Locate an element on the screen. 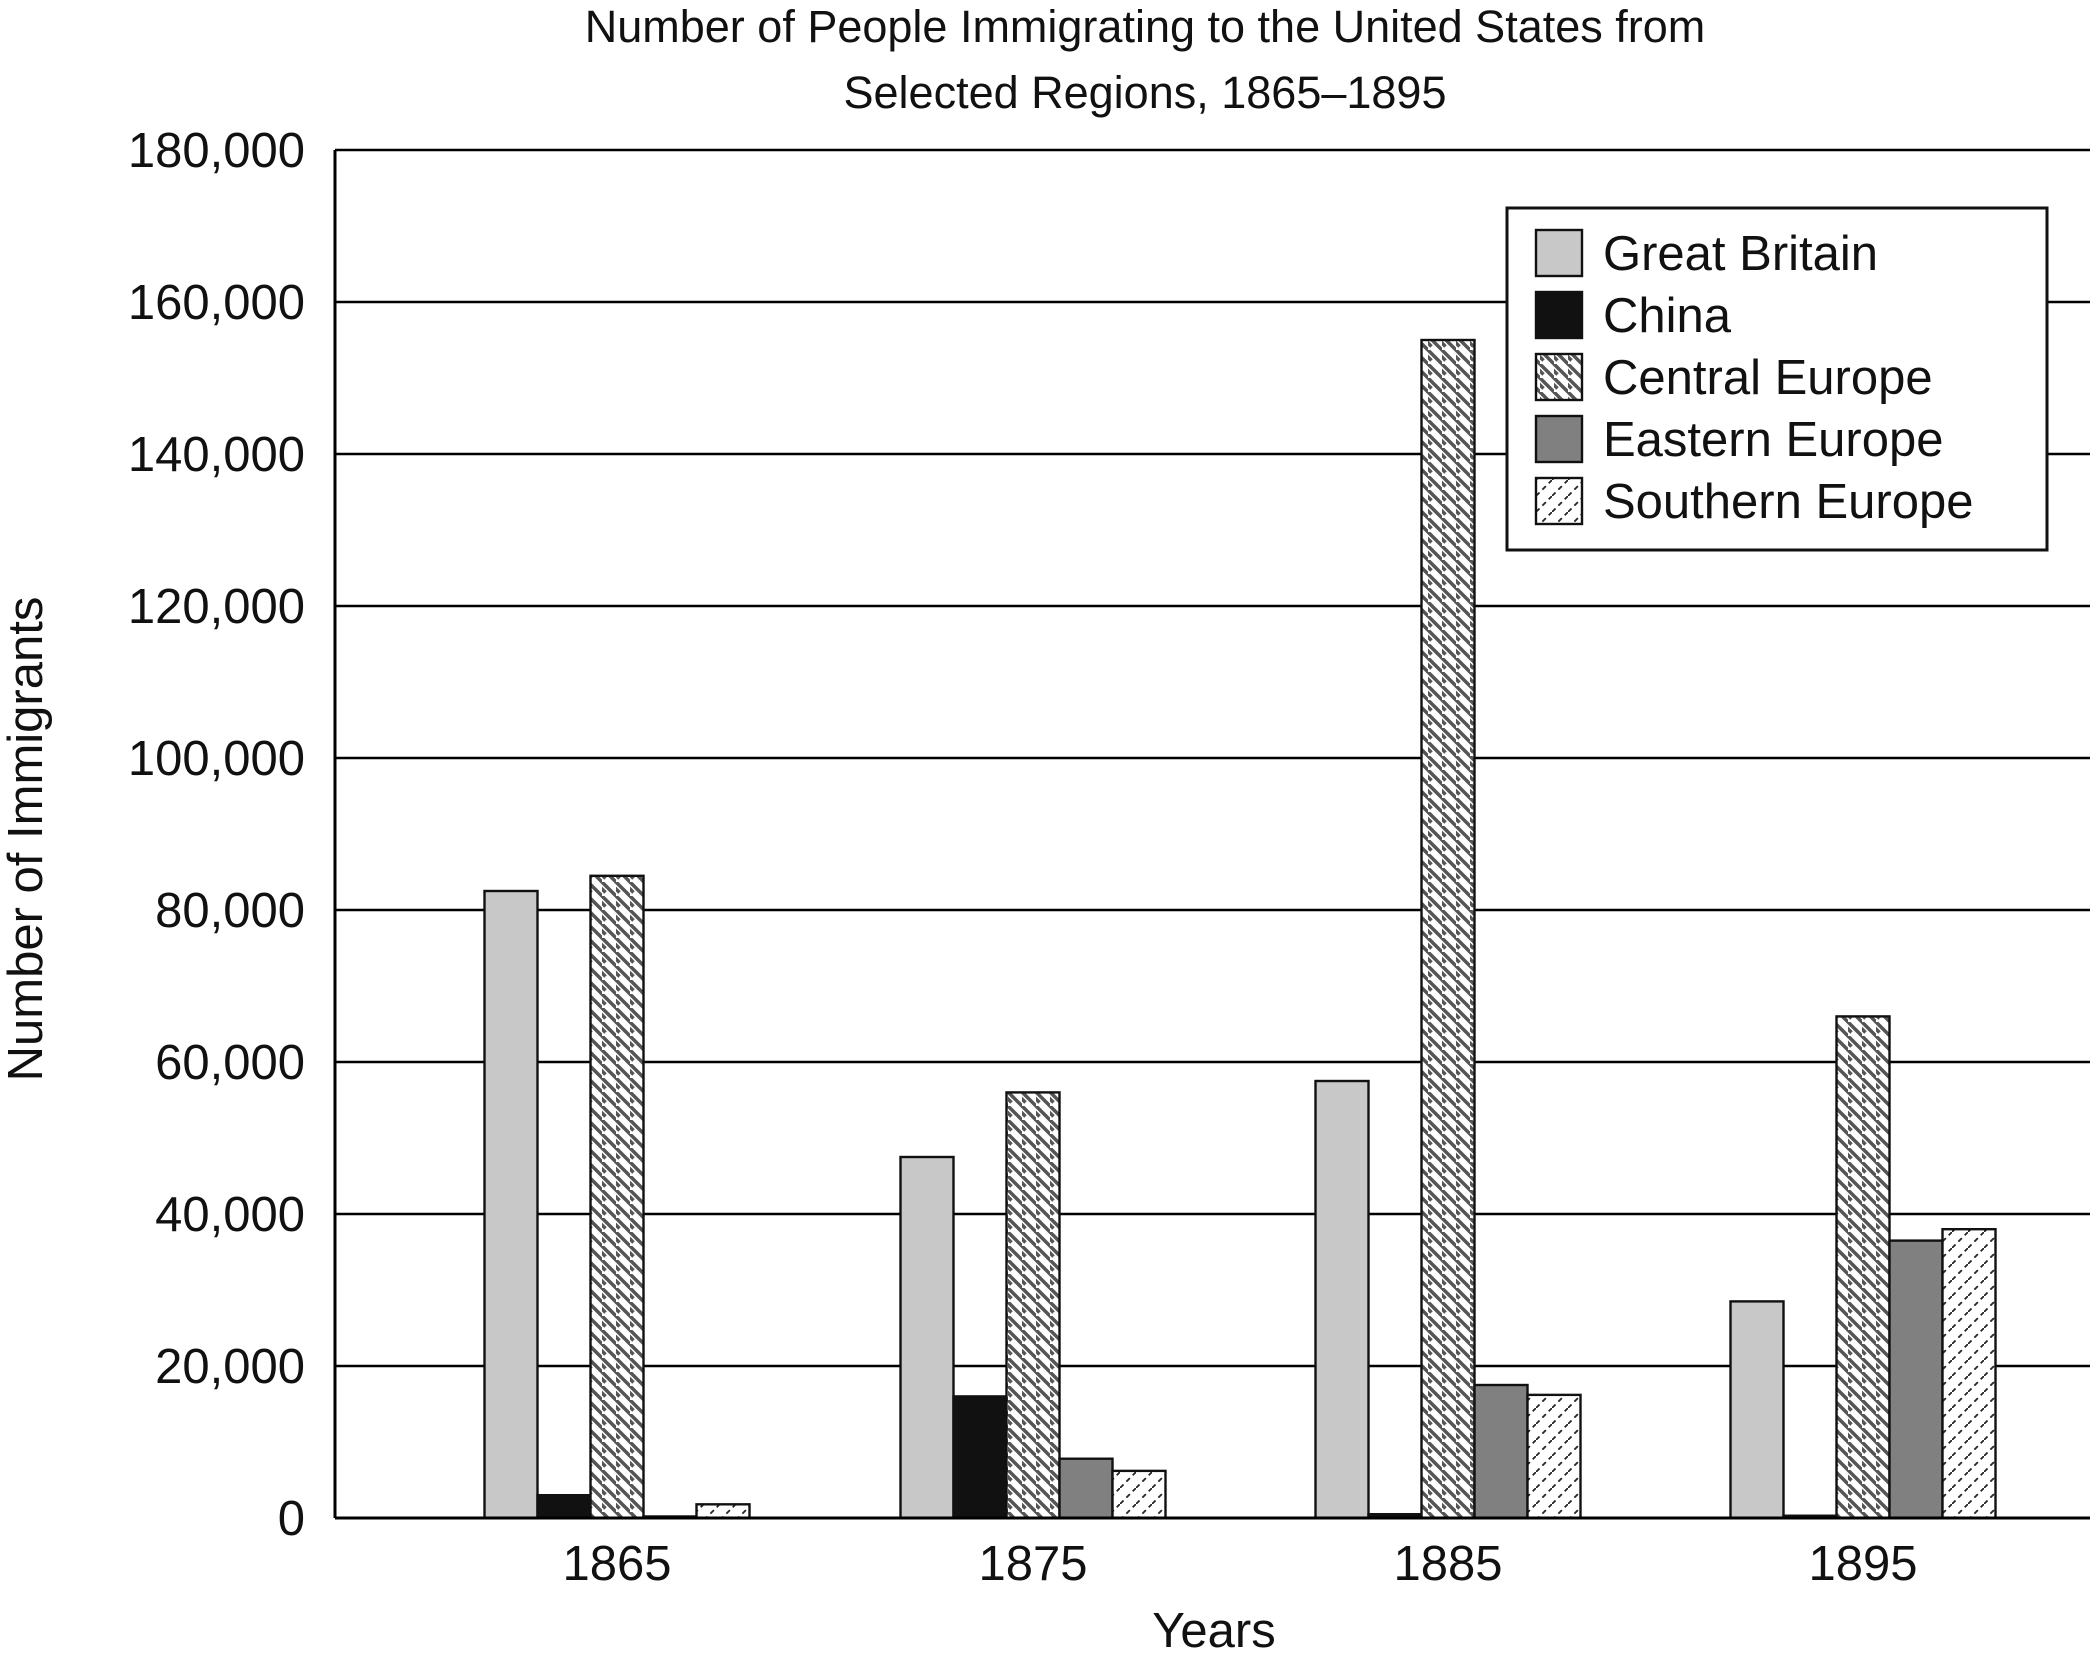 The height and width of the screenshot is (1653, 2100). legend-label: Great Britain is located at coordinates (1740, 254).